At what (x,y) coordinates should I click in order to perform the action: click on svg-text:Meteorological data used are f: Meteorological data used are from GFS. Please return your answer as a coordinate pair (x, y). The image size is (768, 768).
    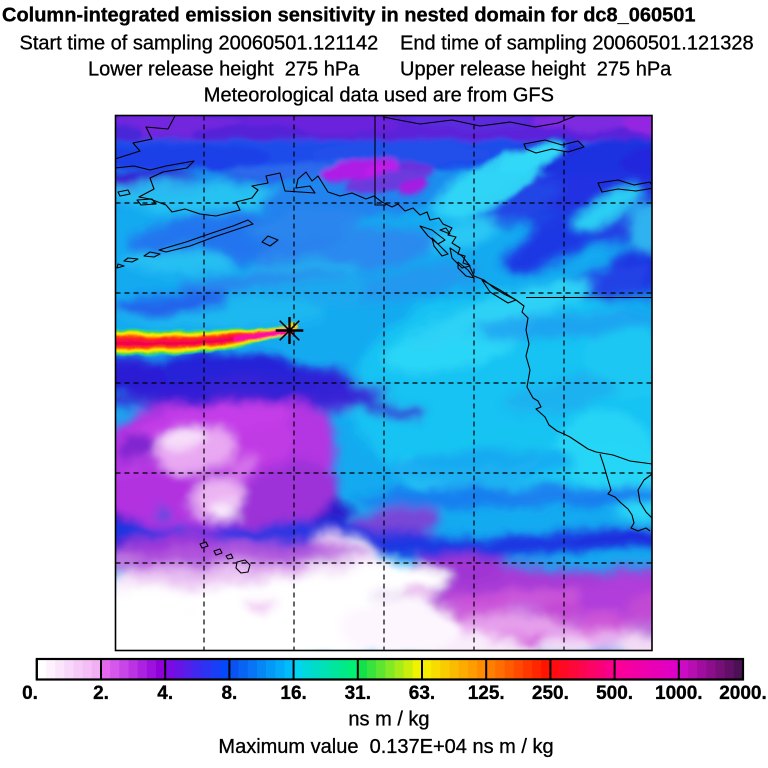
    Looking at the image, I should click on (379, 95).